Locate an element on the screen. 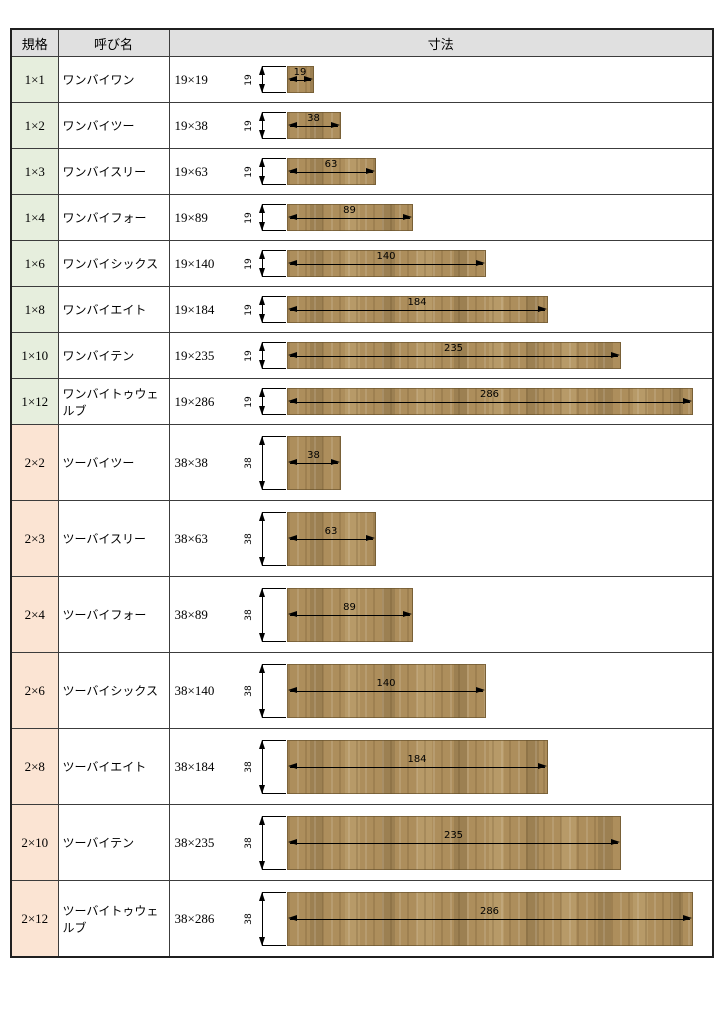 The height and width of the screenshot is (1024, 724). dimensions-cell: 19×286 19 286 is located at coordinates (441, 401).